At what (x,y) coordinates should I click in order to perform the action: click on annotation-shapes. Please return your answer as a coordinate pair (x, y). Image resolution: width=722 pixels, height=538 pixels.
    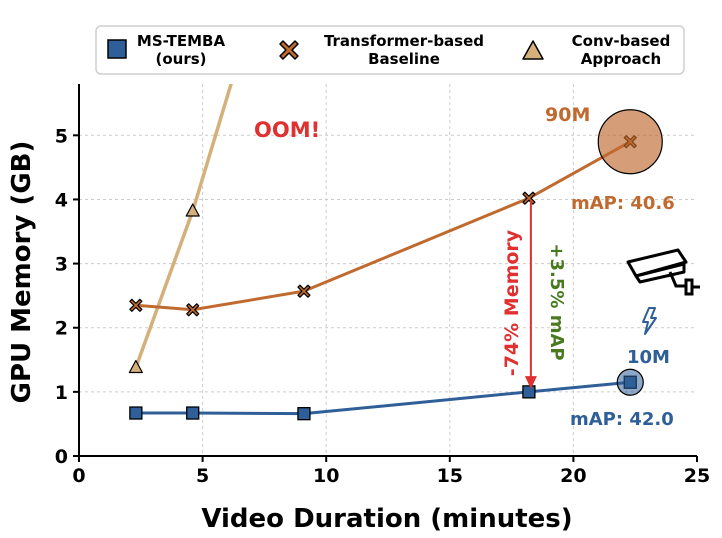
    Looking at the image, I should click on (593, 252).